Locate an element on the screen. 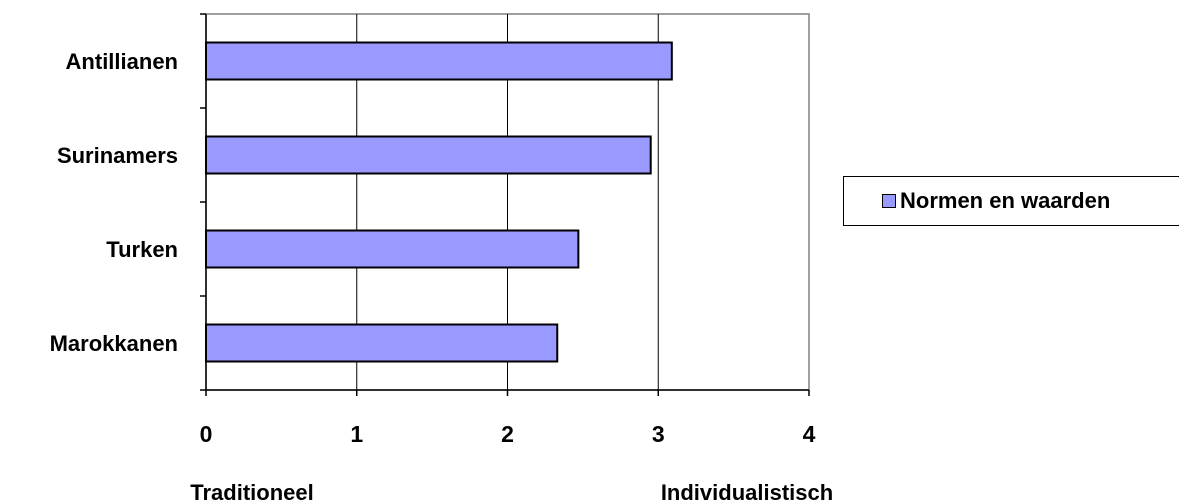  x-tick-label: 4 is located at coordinates (809, 434).